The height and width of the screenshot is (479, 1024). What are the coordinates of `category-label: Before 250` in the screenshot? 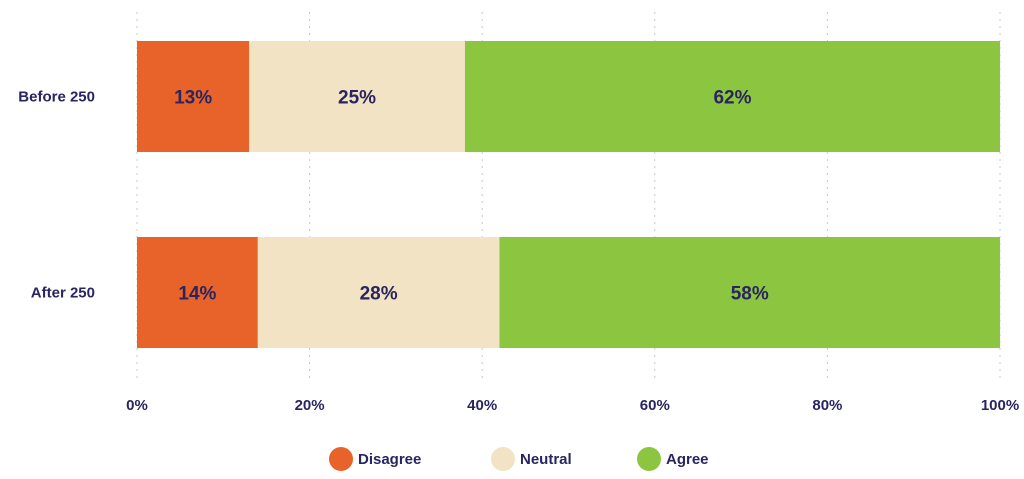 It's located at (56, 97).